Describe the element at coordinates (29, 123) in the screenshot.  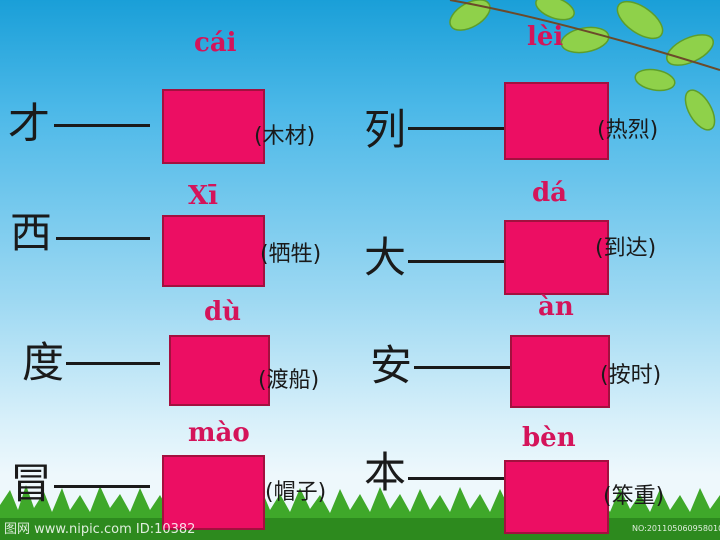
I see `char-cai: 才` at that location.